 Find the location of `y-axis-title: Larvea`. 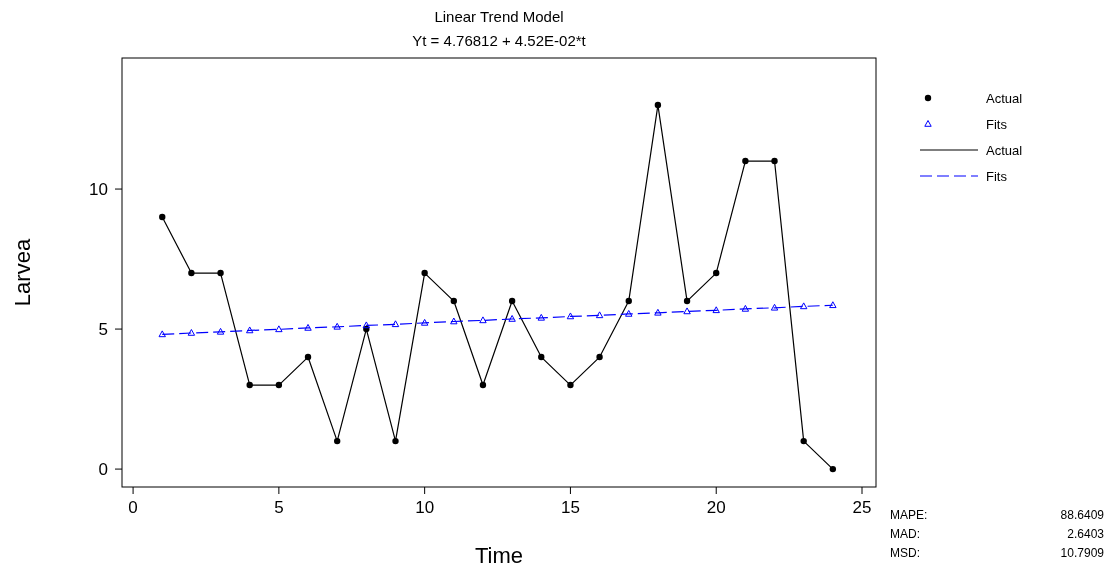

y-axis-title: Larvea is located at coordinates (22, 272).